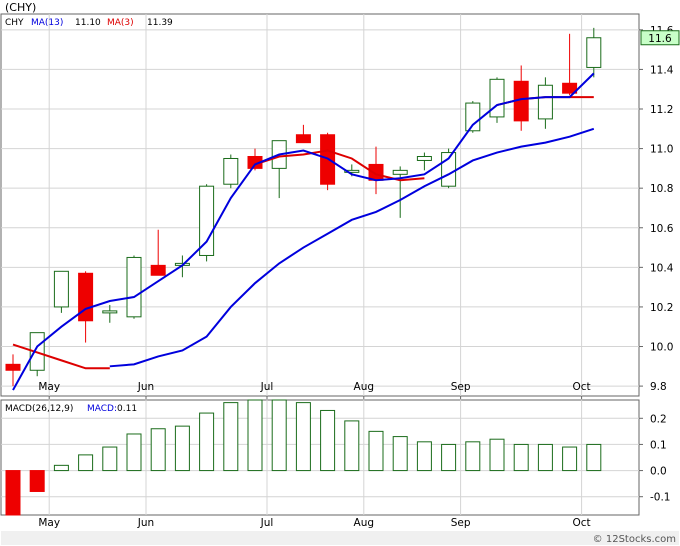 This screenshot has height=546, width=680. What do you see at coordinates (364, 523) in the screenshot?
I see `macd-x-tick-label: Aug` at bounding box center [364, 523].